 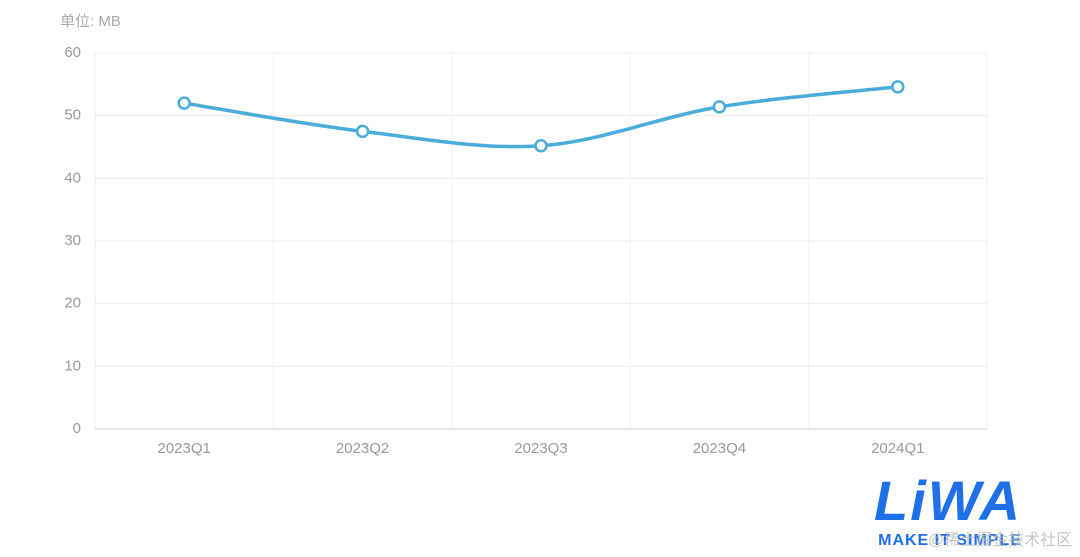 What do you see at coordinates (72, 177) in the screenshot?
I see `y-tick-label: 40` at bounding box center [72, 177].